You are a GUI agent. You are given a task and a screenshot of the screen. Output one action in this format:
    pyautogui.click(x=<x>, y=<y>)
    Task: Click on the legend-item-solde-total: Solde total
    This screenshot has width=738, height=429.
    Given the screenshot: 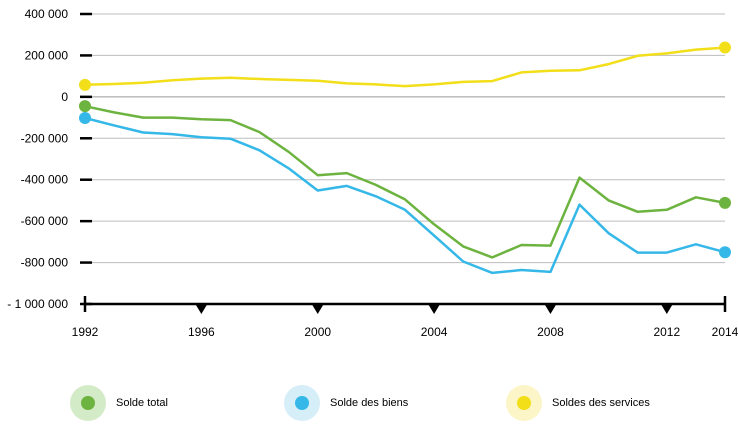 What is the action you would take?
    pyautogui.click(x=119, y=403)
    